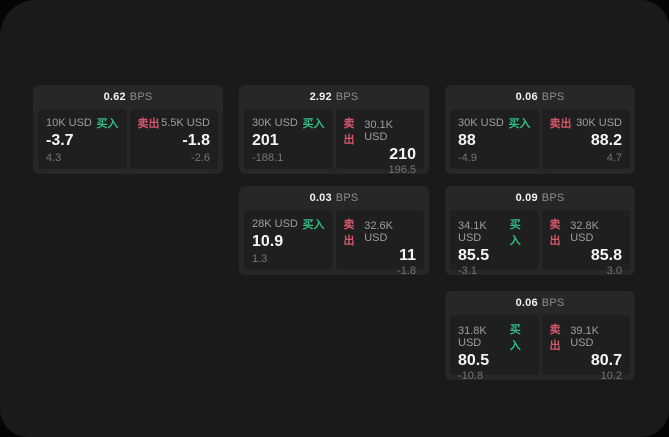 The width and height of the screenshot is (669, 437). Describe the element at coordinates (526, 198) in the screenshot. I see `bps-value: 0.09` at that location.